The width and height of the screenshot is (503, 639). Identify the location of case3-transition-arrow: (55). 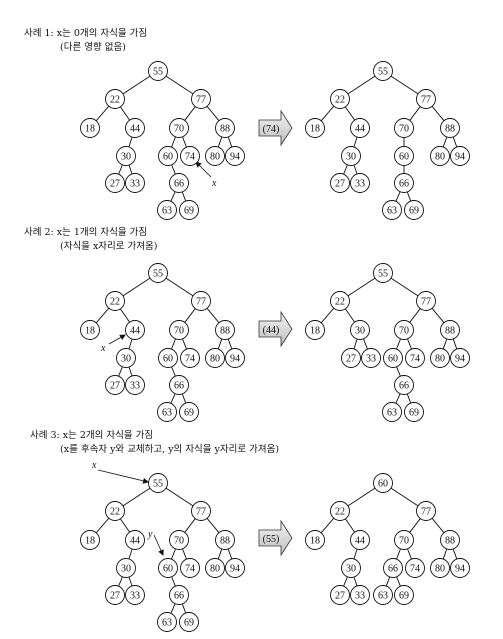
(275, 538).